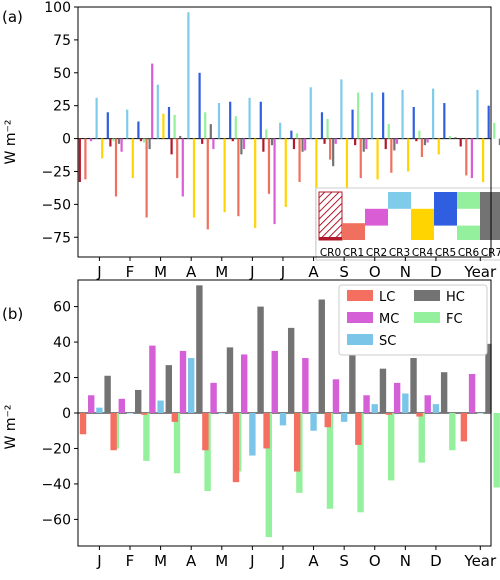  What do you see at coordinates (11, 142) in the screenshot?
I see `panel-a-y-axis-label: W m⁻²` at bounding box center [11, 142].